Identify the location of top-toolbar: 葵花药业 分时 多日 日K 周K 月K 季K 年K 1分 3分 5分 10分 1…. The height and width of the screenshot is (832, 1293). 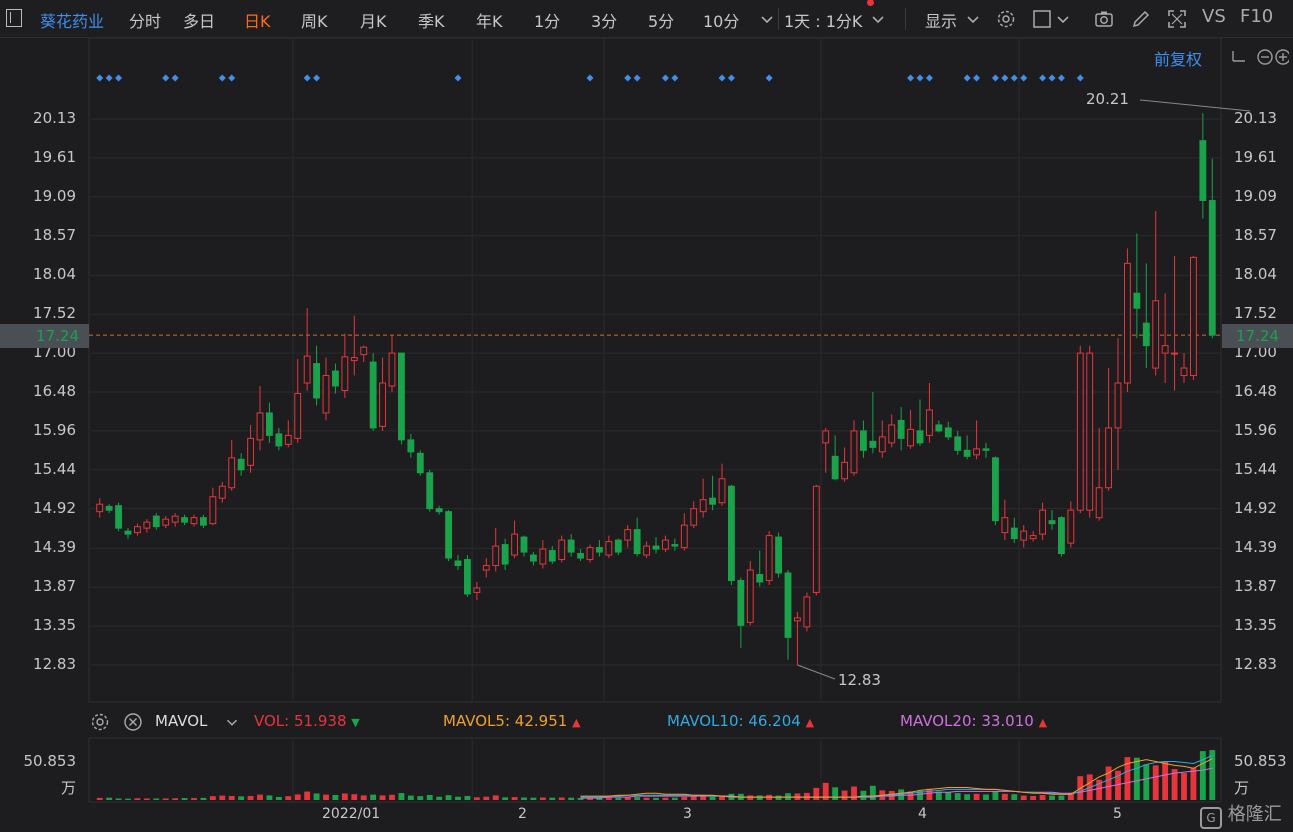
(646, 19).